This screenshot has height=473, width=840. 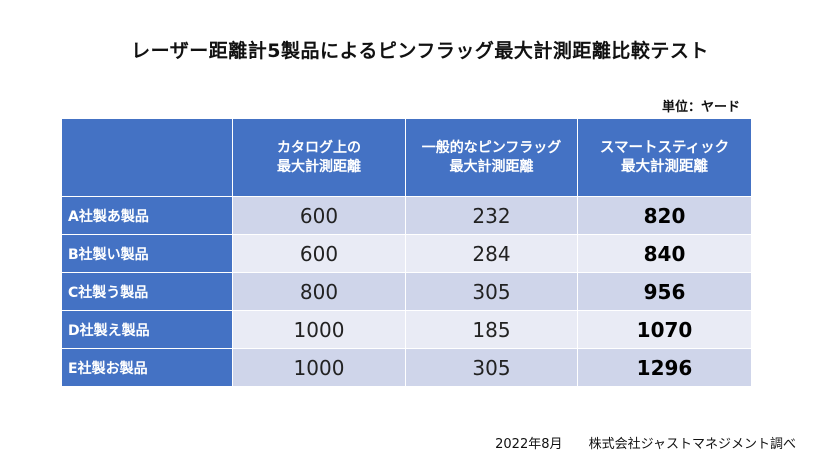 I want to click on pin-flag-distance: 232, so click(x=491, y=215).